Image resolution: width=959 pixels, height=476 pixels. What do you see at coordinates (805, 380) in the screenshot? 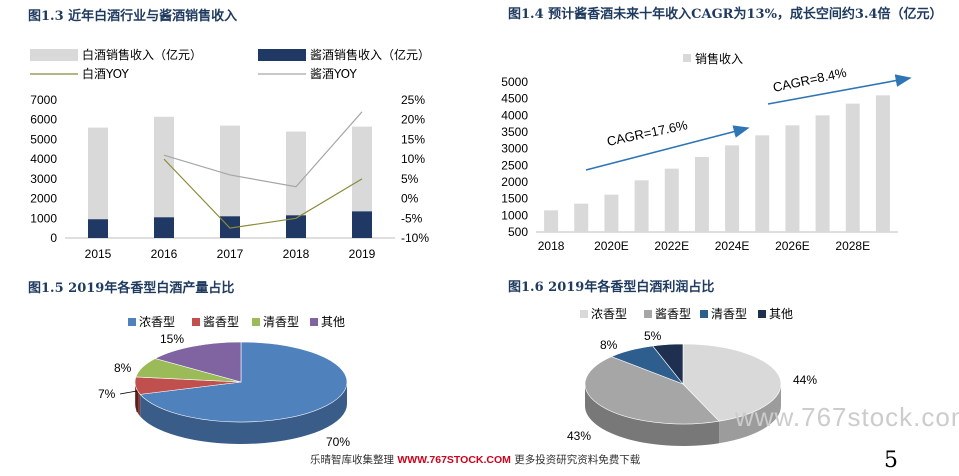
I see `pie-value-label-0: 44%` at bounding box center [805, 380].